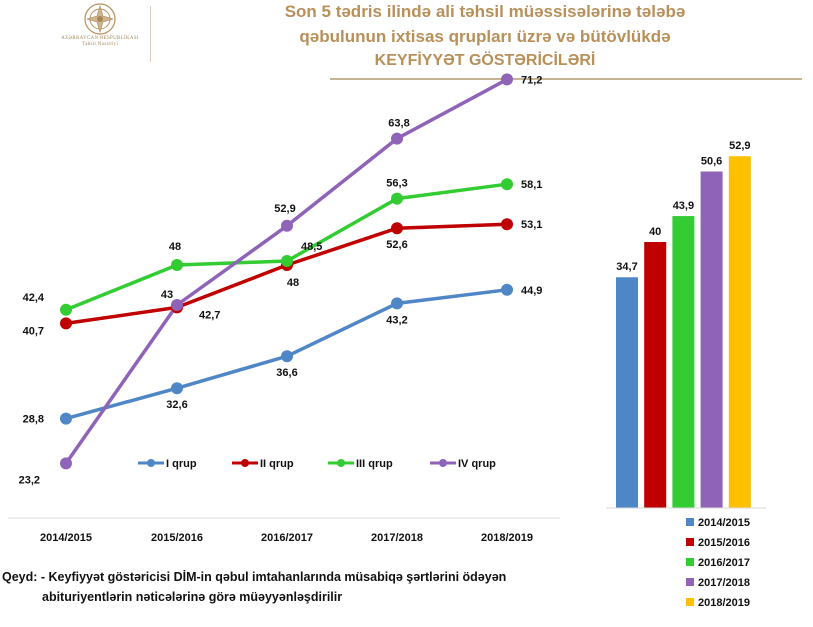  I want to click on data-label-iii-qrup-1: 42,4, so click(34, 298).